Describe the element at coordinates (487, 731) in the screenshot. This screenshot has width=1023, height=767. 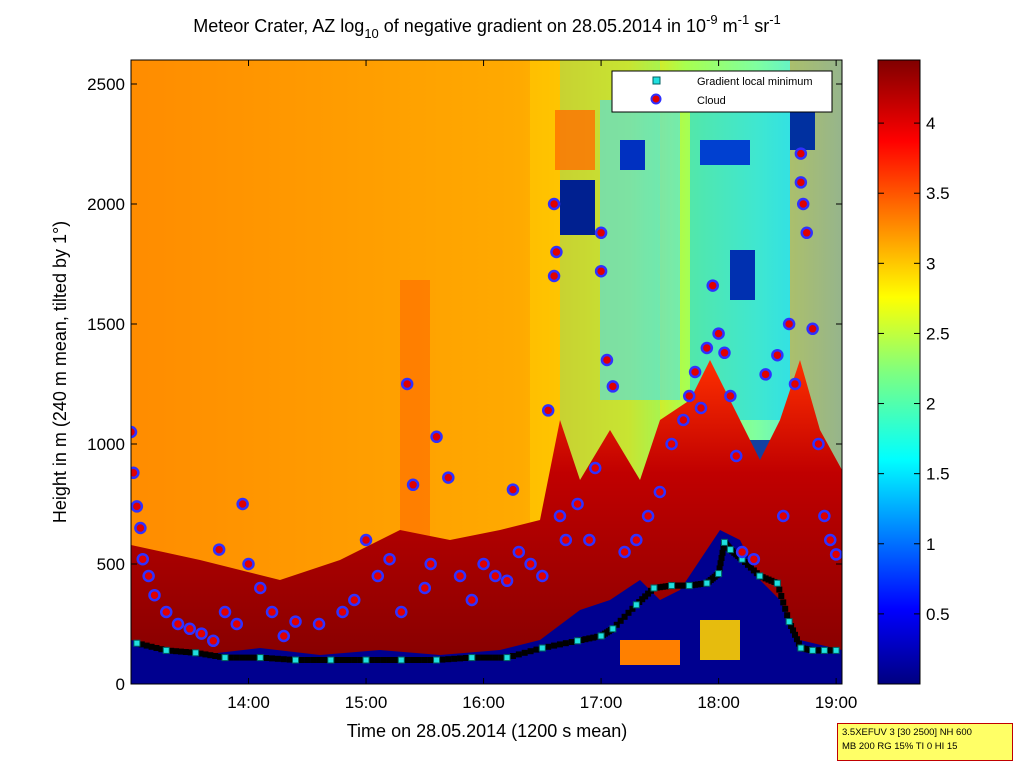
I see `x-axis-label: Time on 28.05.2014 (1200 s mean)` at that location.